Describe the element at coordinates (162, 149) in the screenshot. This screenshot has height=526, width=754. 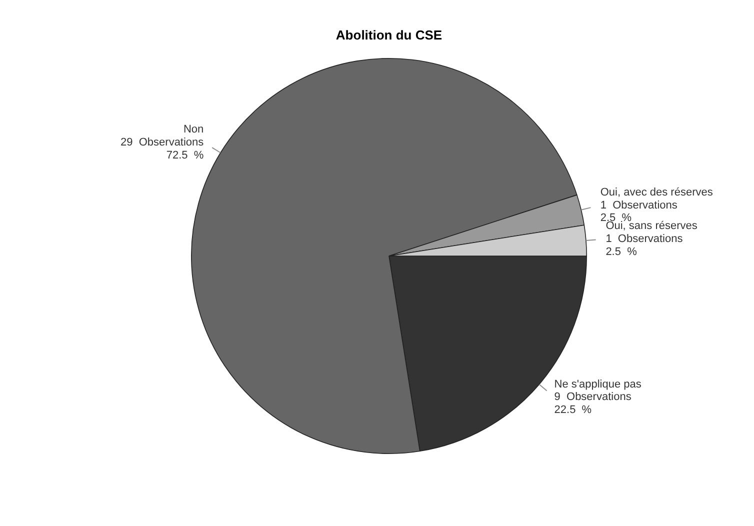
I see `data-label: 29 Observations 72.5 %` at that location.